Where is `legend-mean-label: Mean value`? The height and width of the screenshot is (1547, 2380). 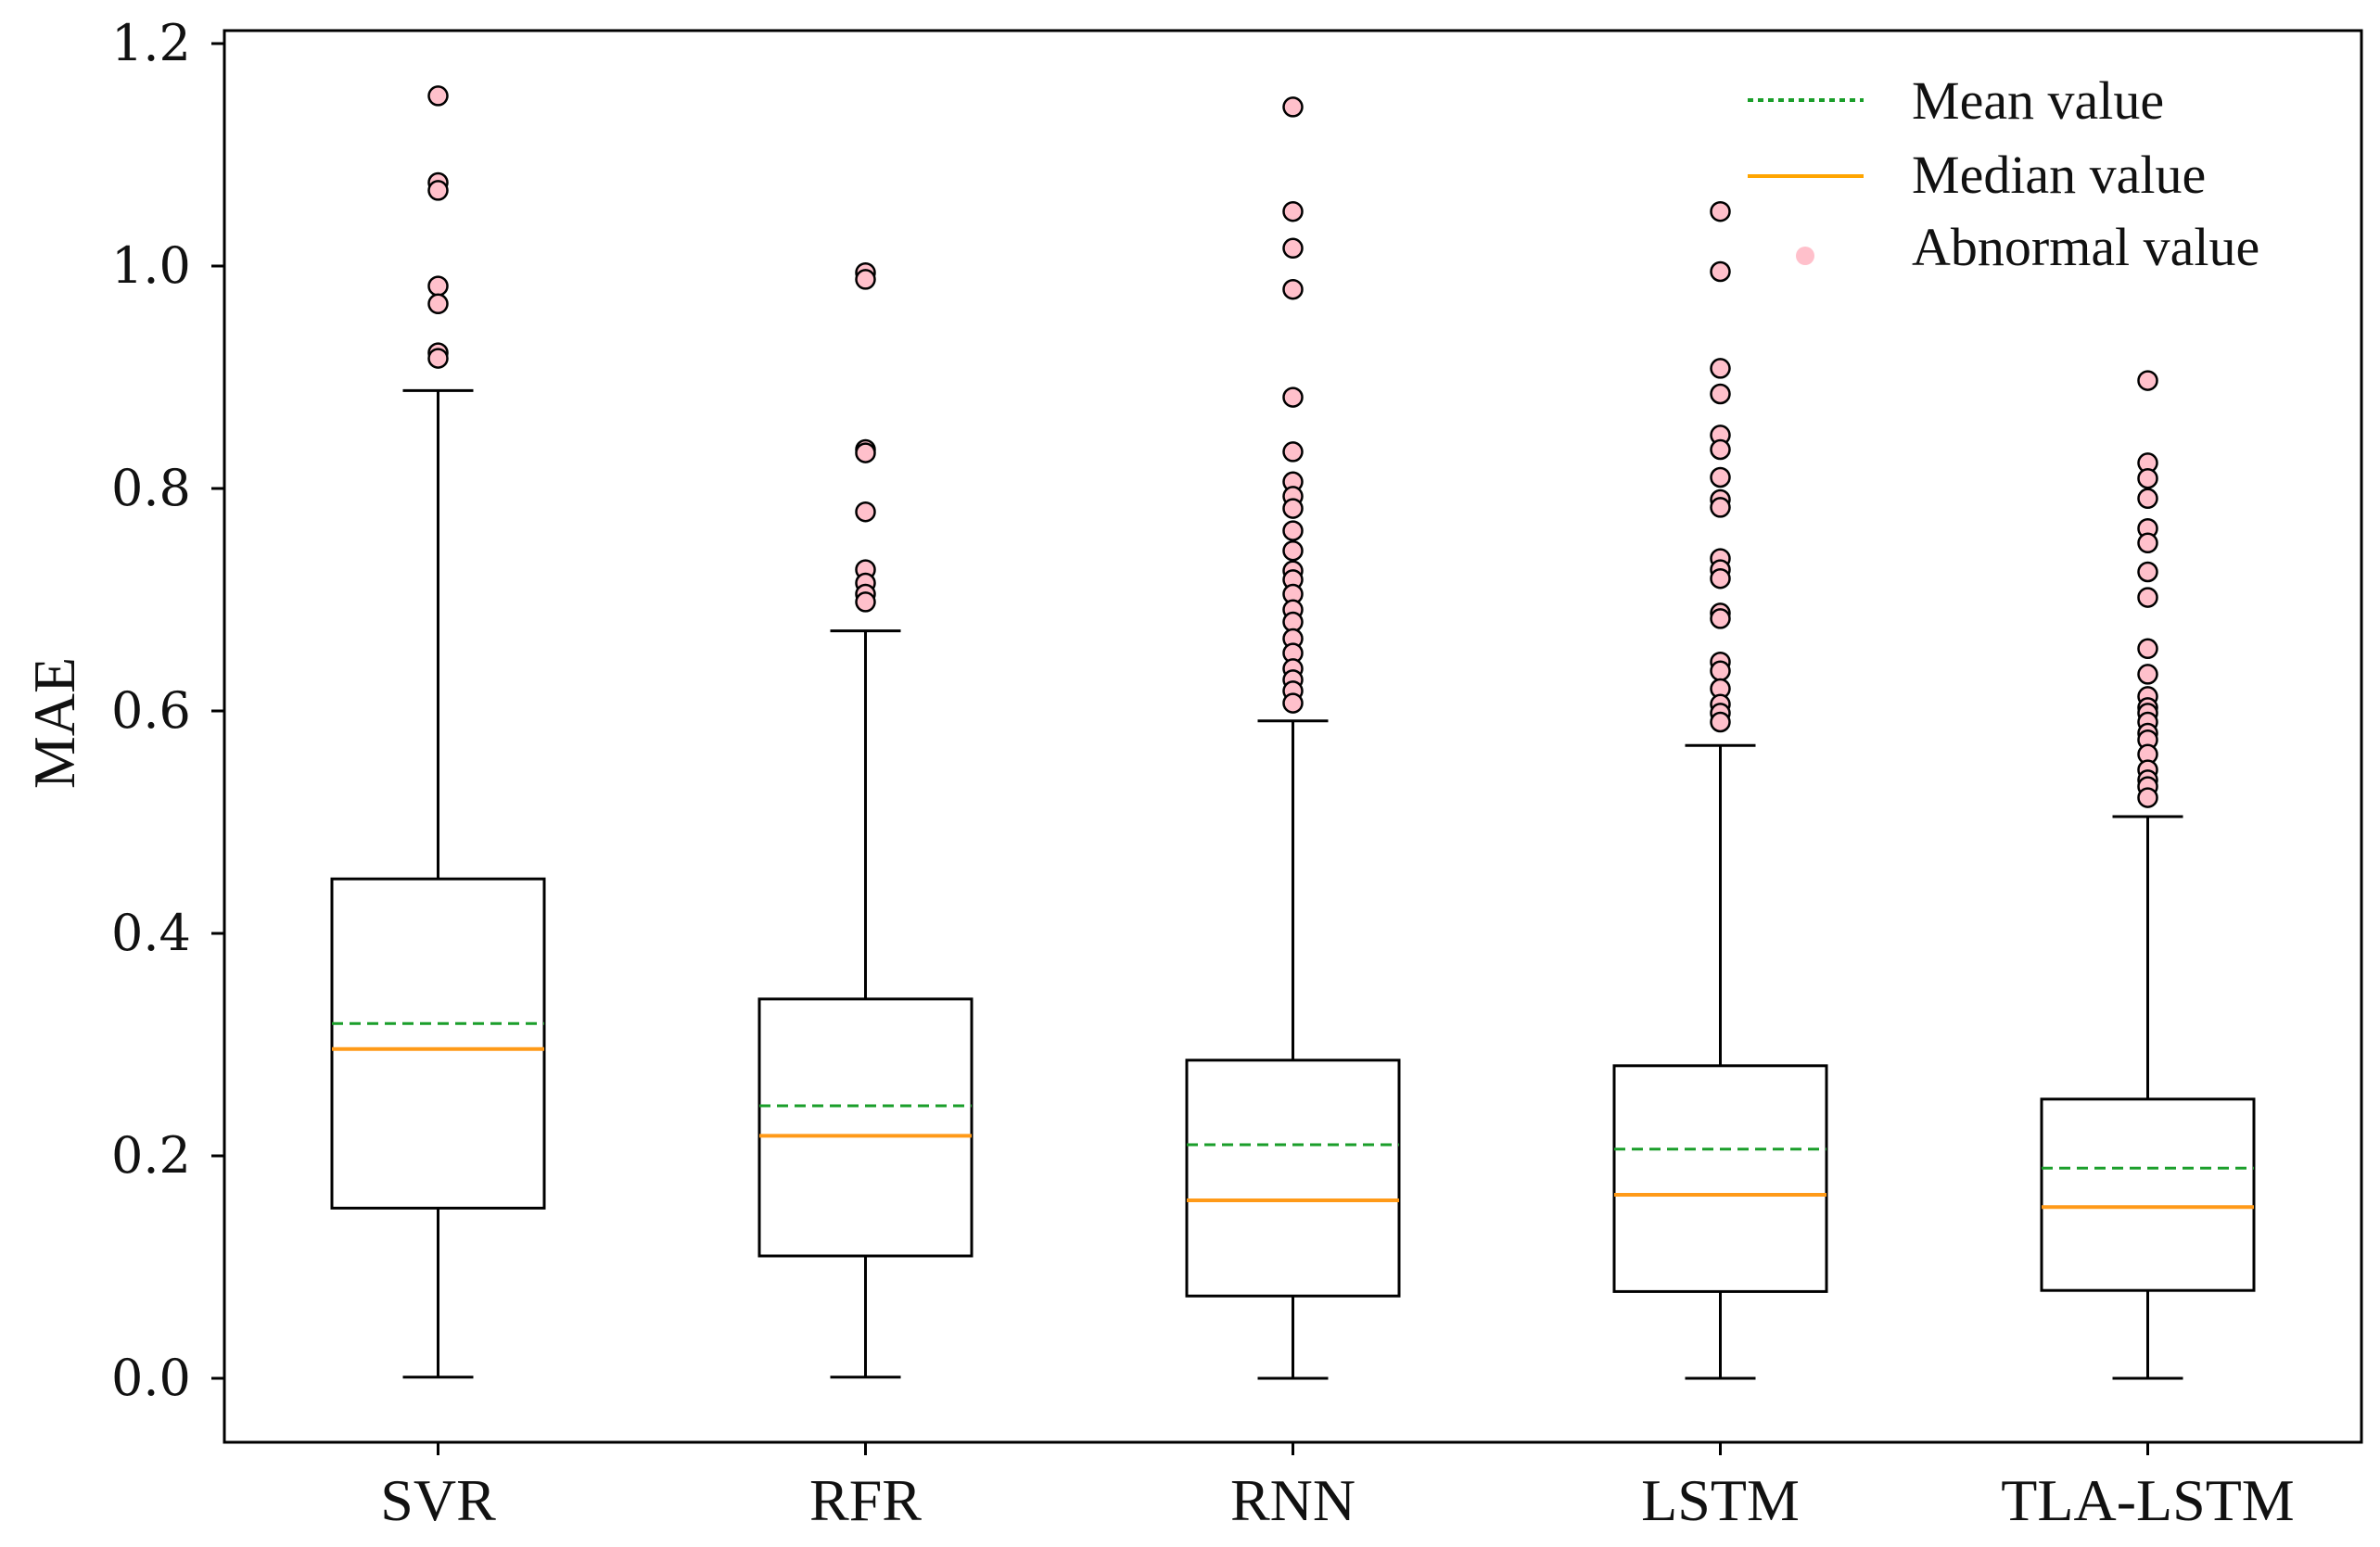
legend-mean-label: Mean value is located at coordinates (2038, 100).